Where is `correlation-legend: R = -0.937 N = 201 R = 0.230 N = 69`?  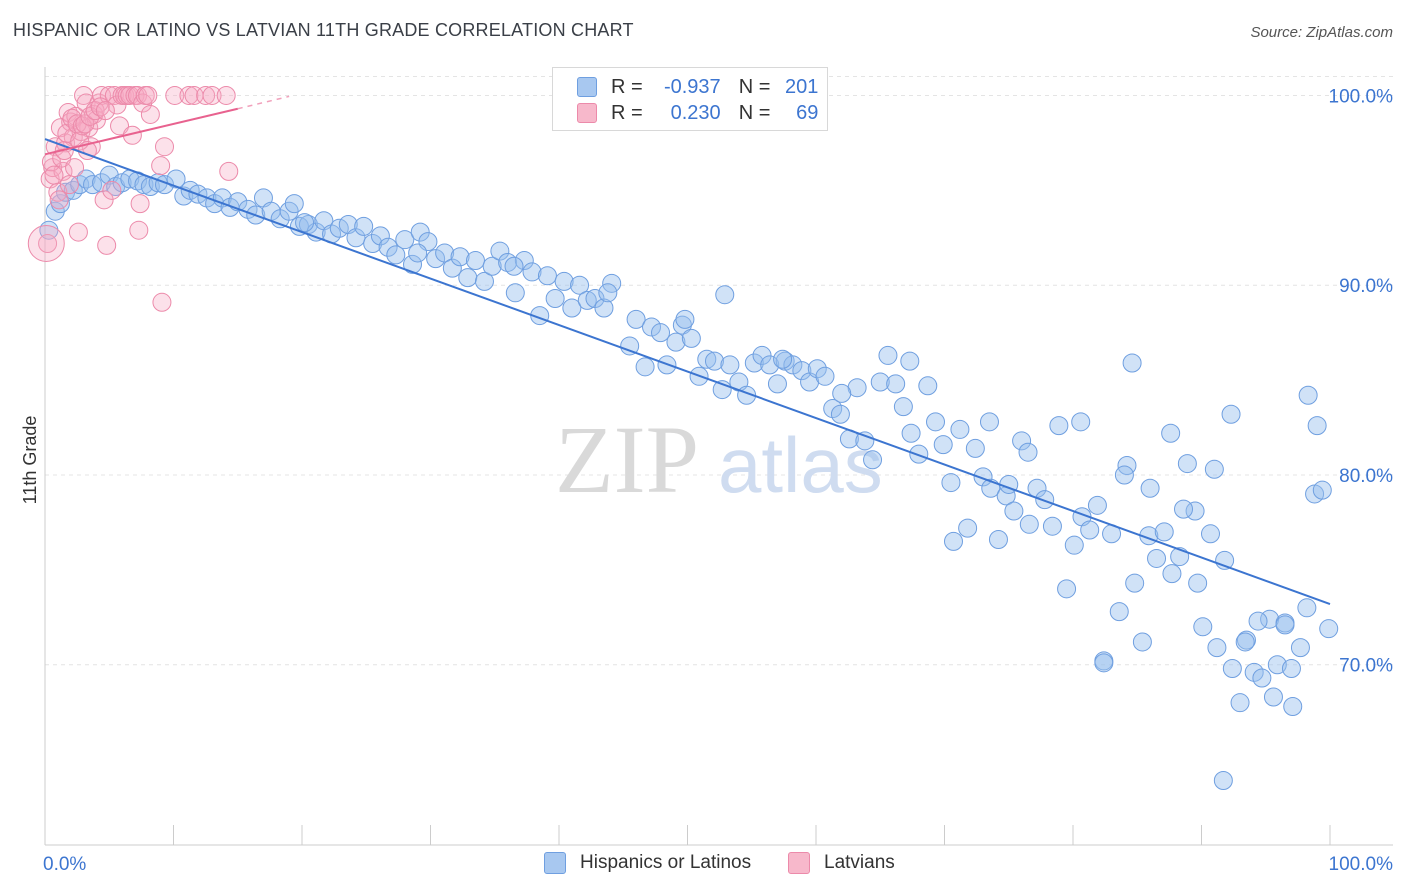 correlation-legend: R = -0.937 N = 201 R = 0.230 N = 69 is located at coordinates (690, 99).